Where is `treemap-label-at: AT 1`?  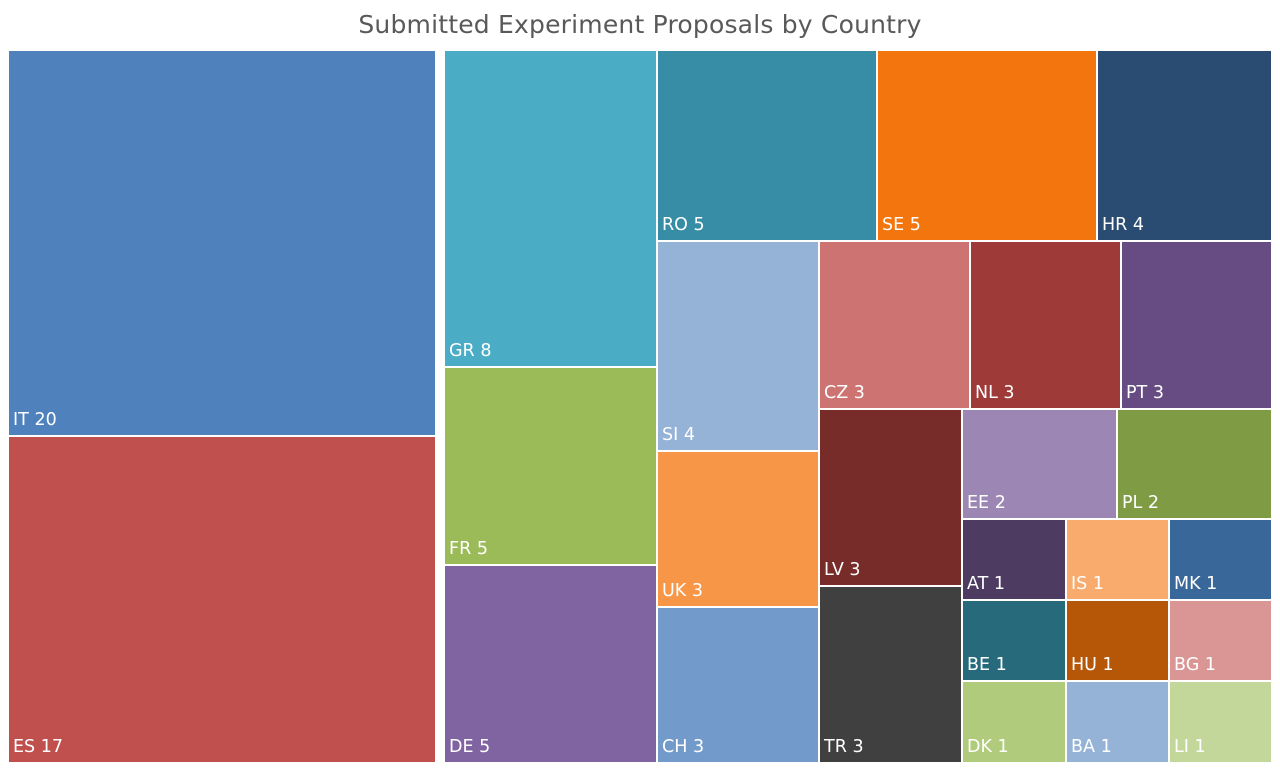
treemap-label-at: AT 1 is located at coordinates (986, 584).